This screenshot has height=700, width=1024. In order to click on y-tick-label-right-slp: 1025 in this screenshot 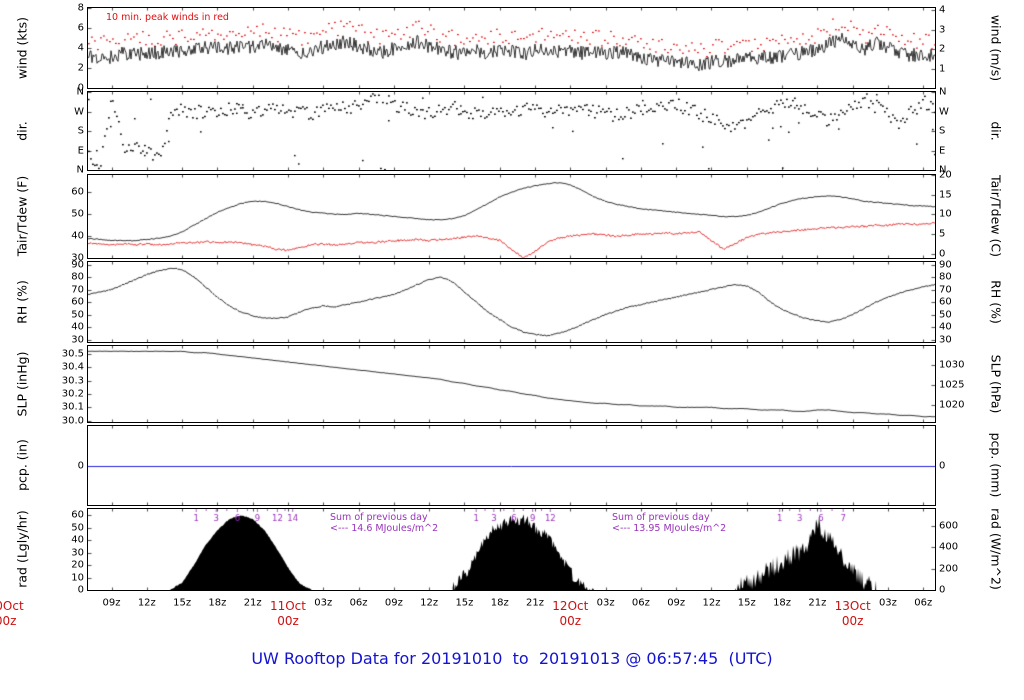, I will do `click(952, 385)`.